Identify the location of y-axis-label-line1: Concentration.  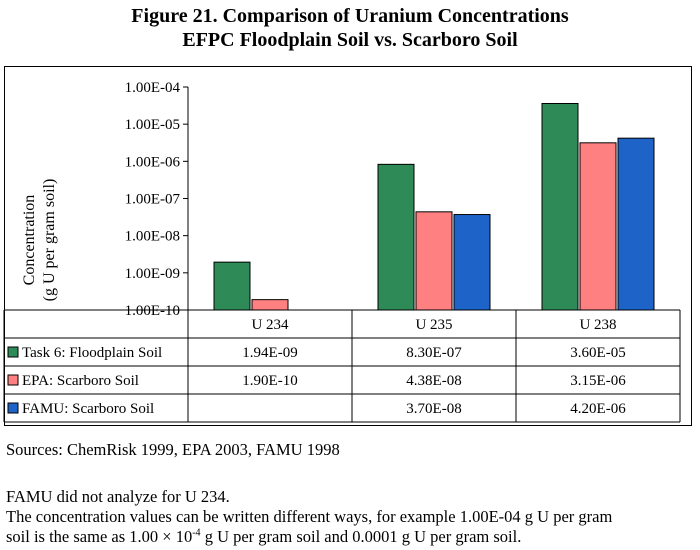
(29, 240).